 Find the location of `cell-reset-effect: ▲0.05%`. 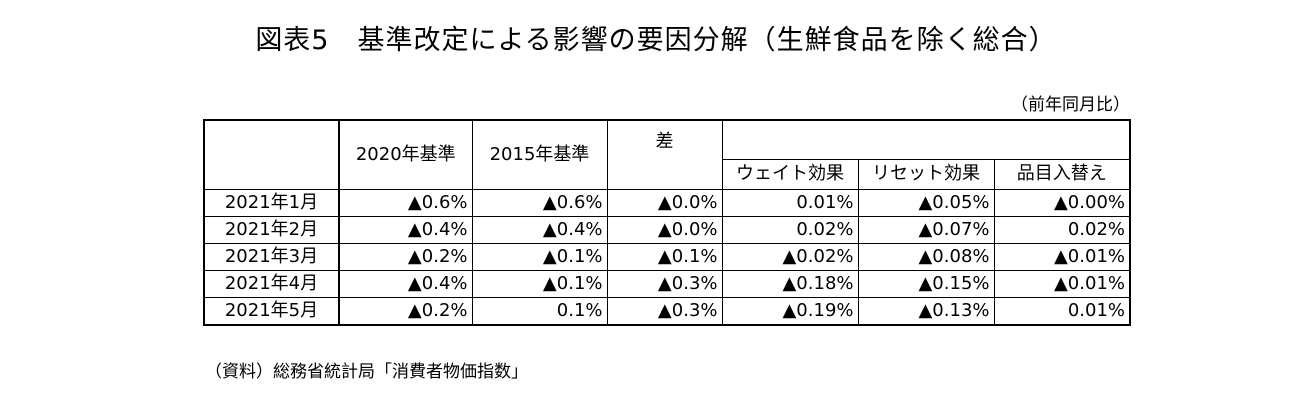

cell-reset-effect: ▲0.05% is located at coordinates (926, 202).